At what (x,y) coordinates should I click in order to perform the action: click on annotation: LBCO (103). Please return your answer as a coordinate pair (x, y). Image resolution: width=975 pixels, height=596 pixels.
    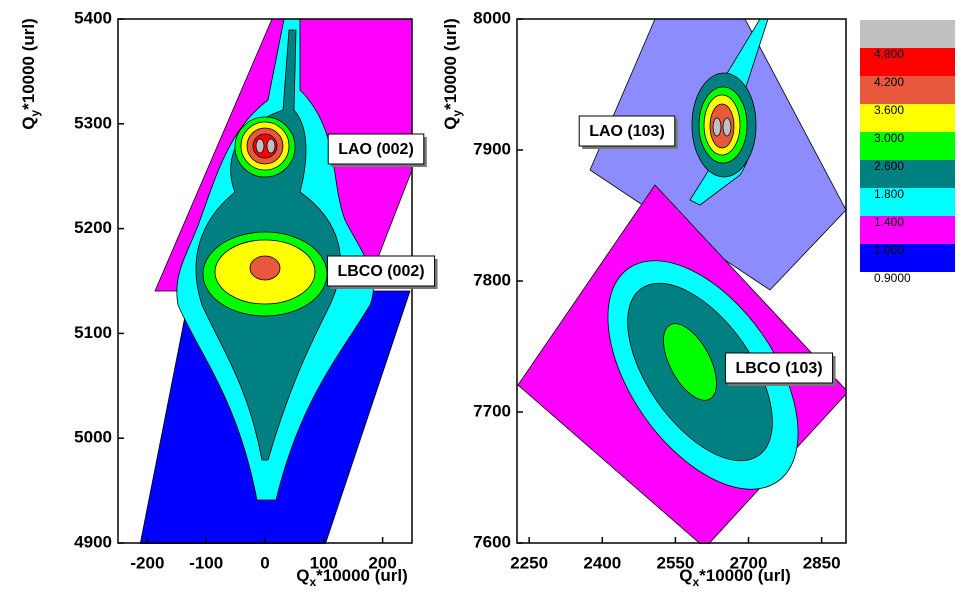
    Looking at the image, I should click on (778, 368).